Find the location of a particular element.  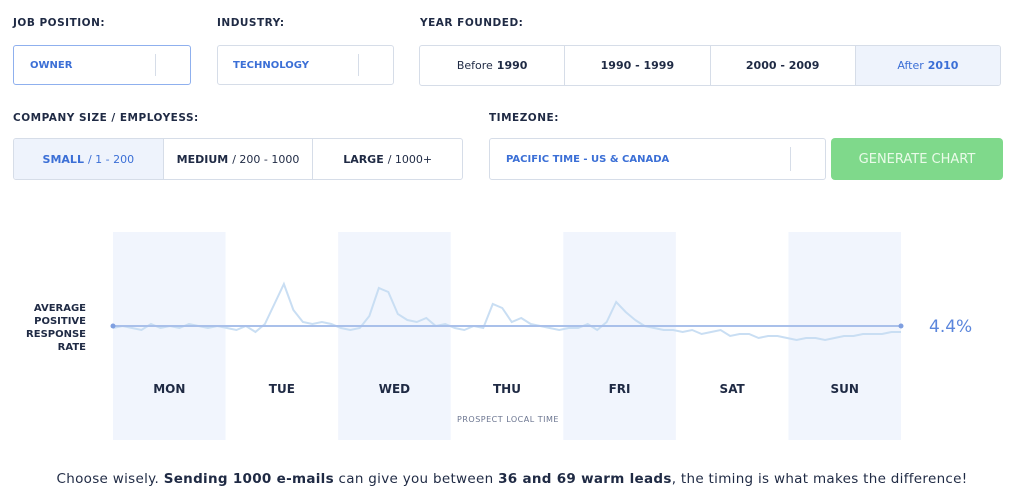

y-label: RESPONSE is located at coordinates (56, 334).